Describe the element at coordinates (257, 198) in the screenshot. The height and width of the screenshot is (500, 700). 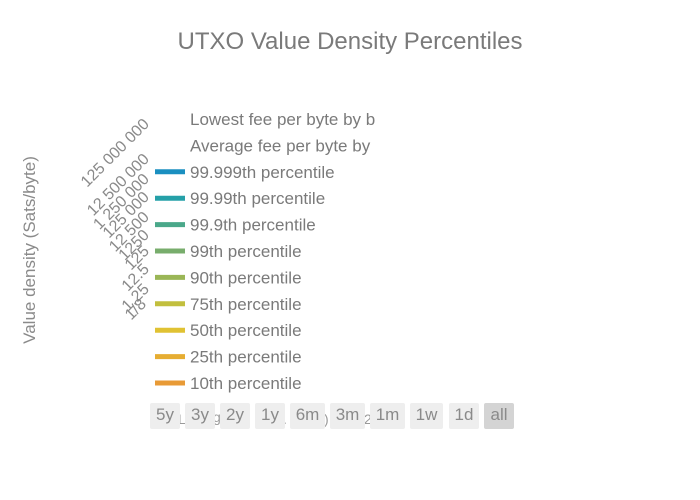
I see `legend-label: 99.99th percentile` at that location.